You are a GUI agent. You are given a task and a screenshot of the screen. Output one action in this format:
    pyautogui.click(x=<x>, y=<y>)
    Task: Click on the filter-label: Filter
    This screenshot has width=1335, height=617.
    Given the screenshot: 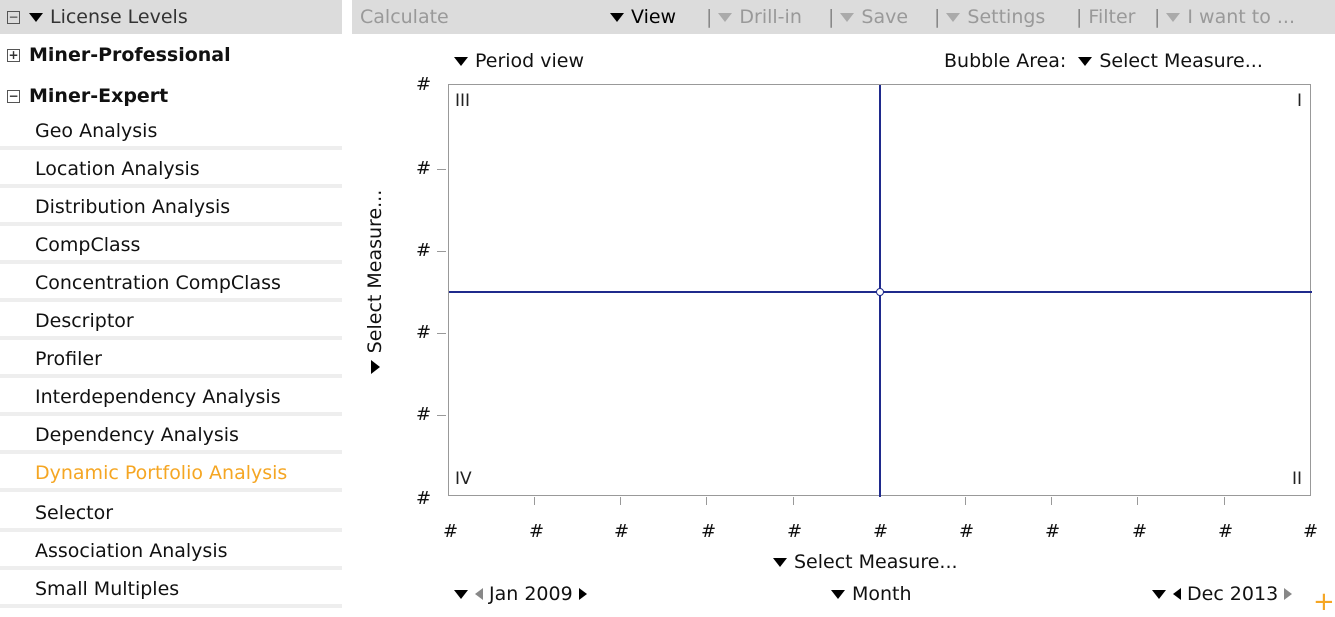 What is the action you would take?
    pyautogui.click(x=1112, y=17)
    